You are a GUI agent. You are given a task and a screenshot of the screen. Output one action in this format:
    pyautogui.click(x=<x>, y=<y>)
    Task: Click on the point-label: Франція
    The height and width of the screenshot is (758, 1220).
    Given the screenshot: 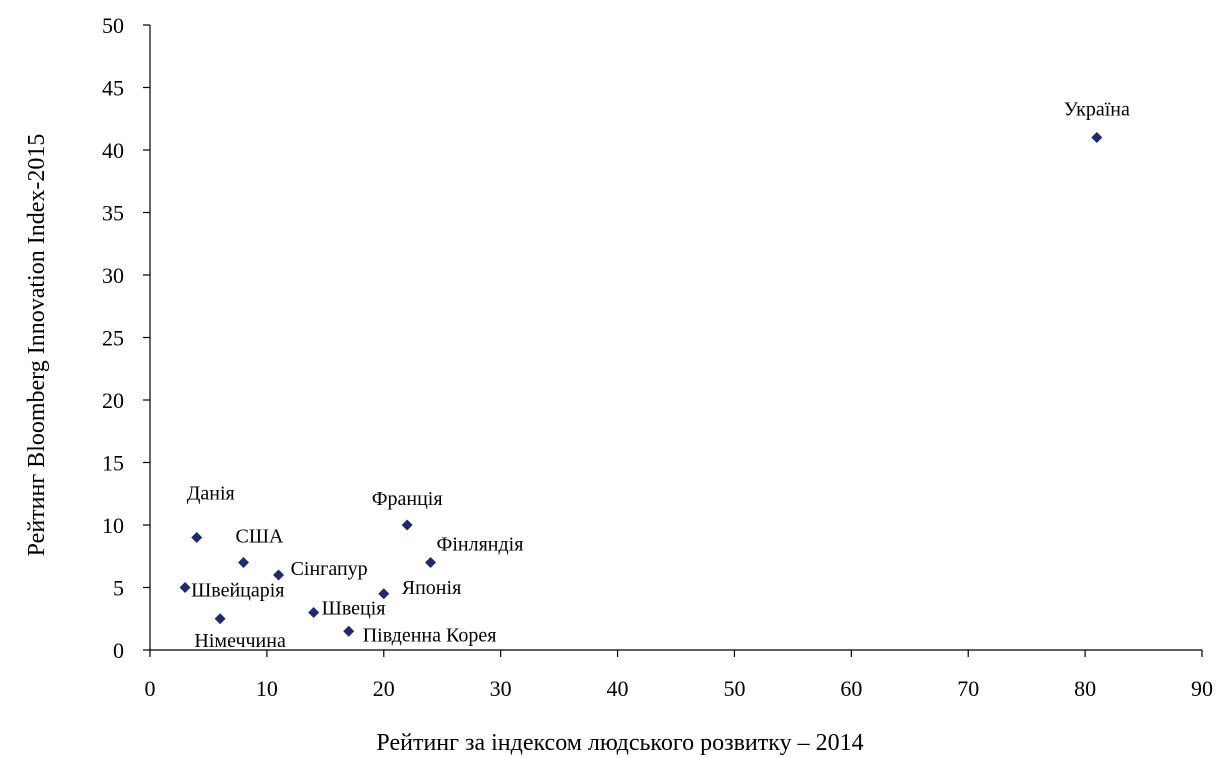 What is the action you would take?
    pyautogui.click(x=407, y=499)
    